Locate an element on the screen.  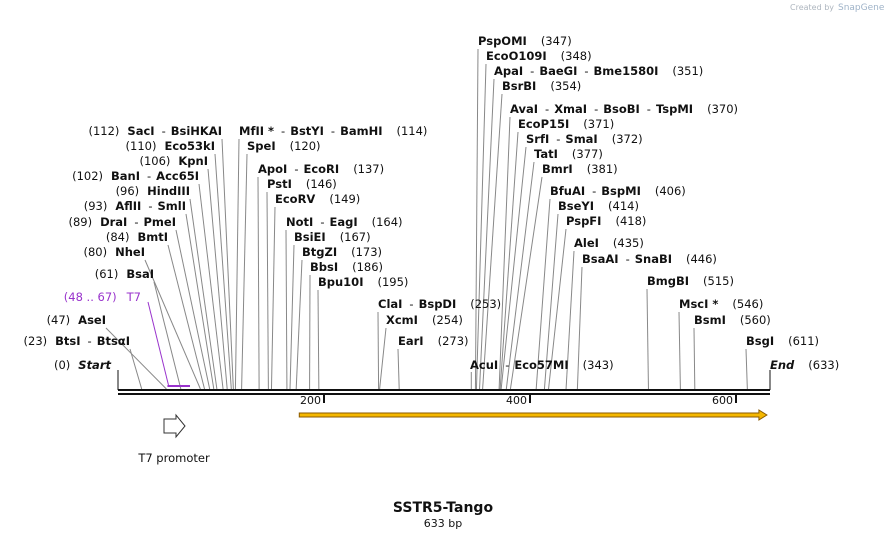
site-label-BtsI: (23) BtsI - BtsαI is located at coordinates (77, 341).